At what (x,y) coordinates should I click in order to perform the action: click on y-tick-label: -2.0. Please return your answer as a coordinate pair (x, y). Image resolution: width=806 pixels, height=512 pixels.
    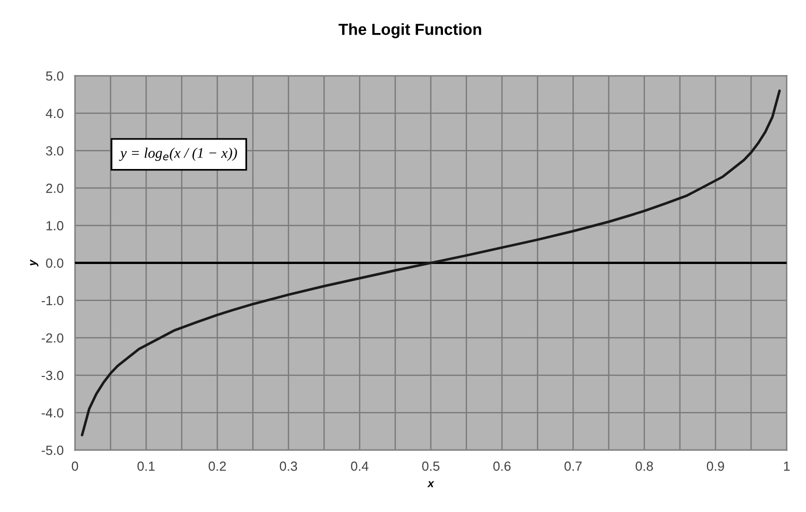
    Looking at the image, I should click on (53, 338).